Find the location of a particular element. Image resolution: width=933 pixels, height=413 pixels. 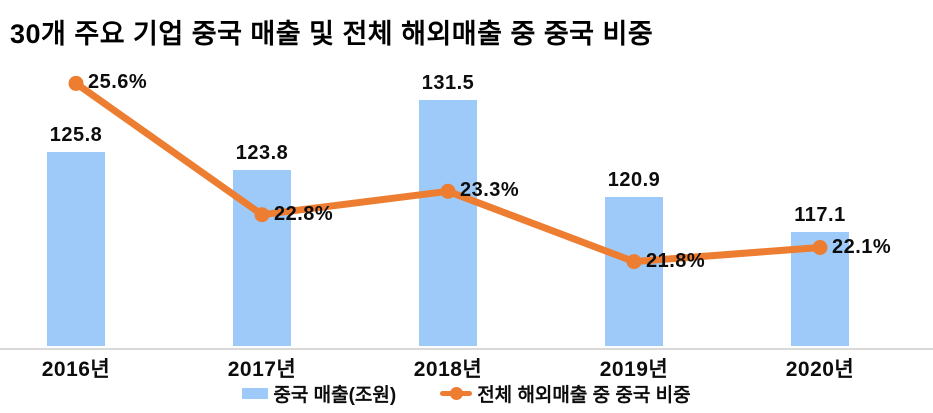

chart-title: 30개 주요 기업 중국 매출 및 전체 해외매출 중 중국 비중 is located at coordinates (332, 34).